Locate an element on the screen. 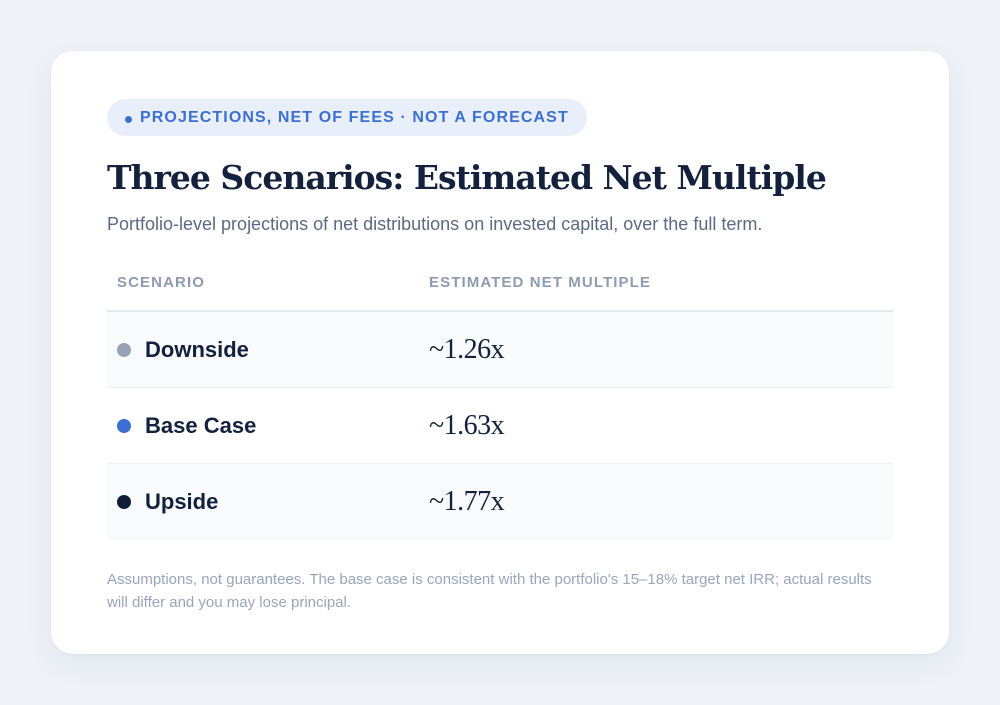 The image size is (1000, 705). scenario-cell: Downside is located at coordinates (268, 350).